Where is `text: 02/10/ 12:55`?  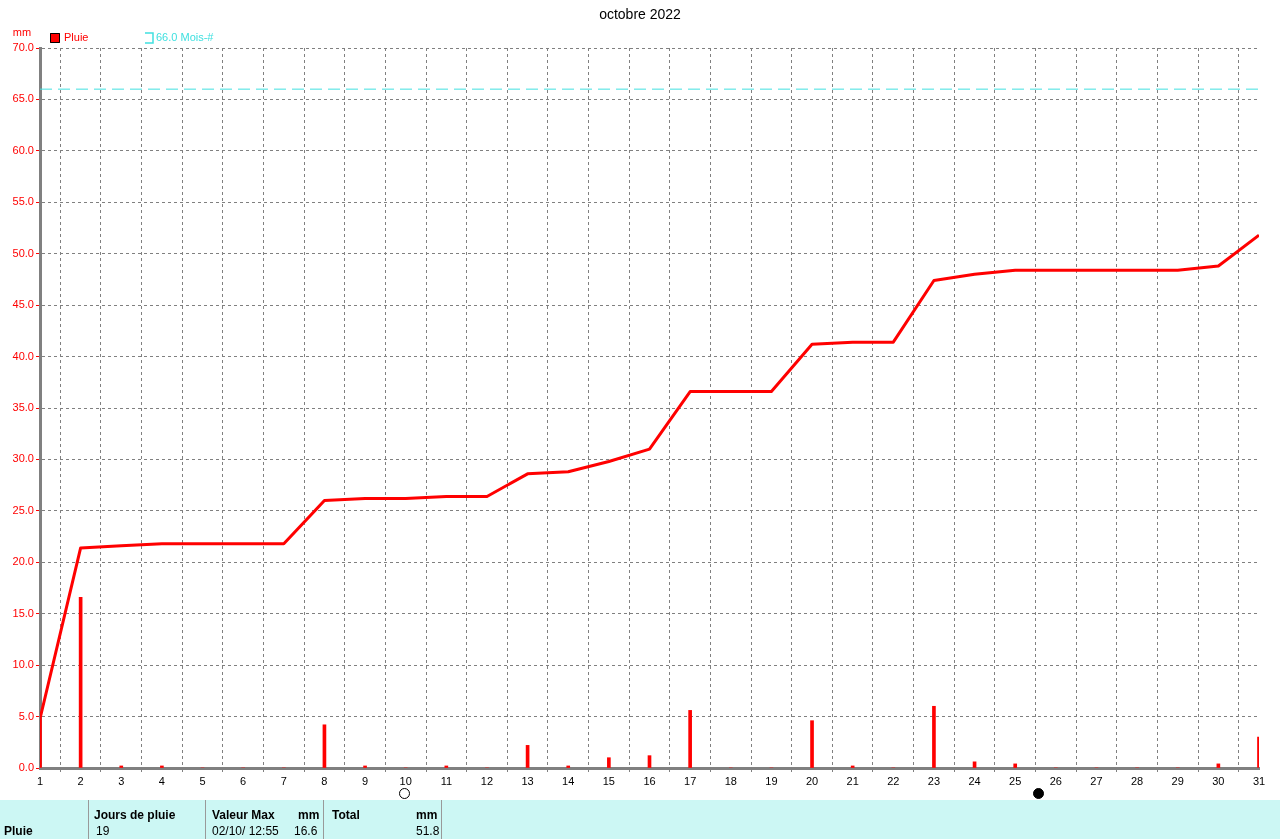 text: 02/10/ 12:55 is located at coordinates (245, 831).